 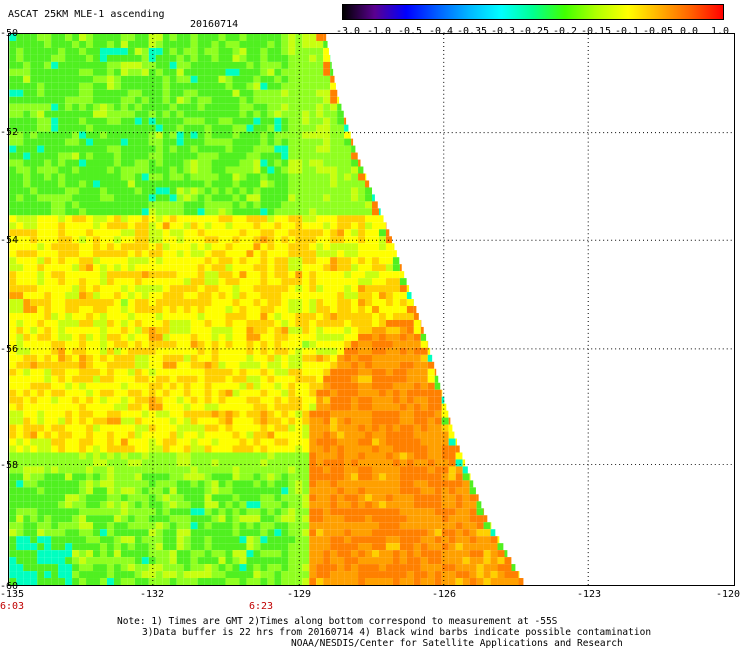 I want to click on color-scale-label: -0.05, so click(x=658, y=31).